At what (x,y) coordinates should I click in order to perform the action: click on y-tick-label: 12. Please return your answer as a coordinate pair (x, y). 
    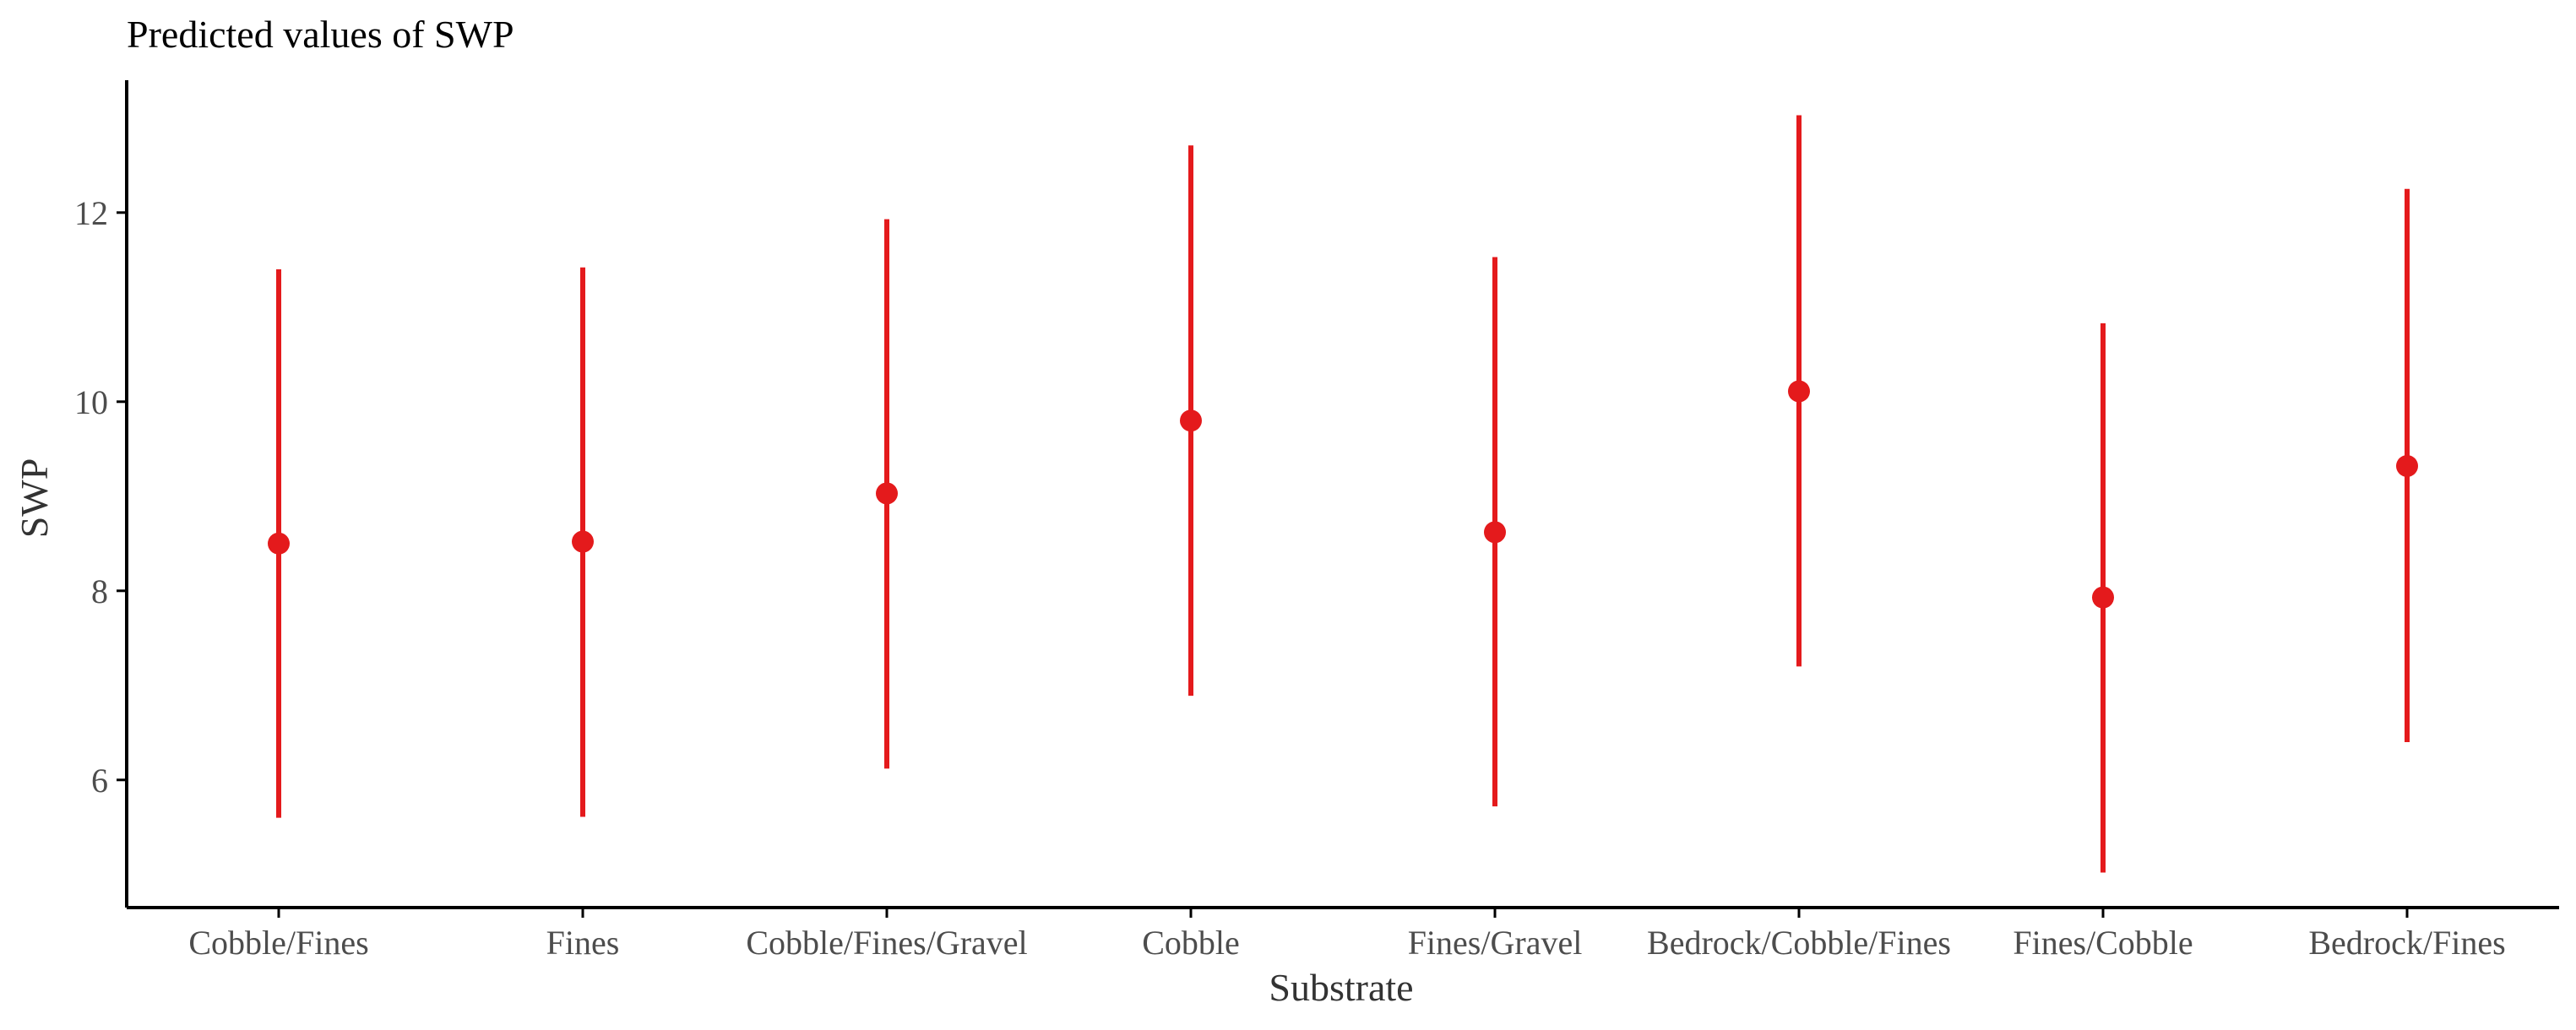
    Looking at the image, I should click on (91, 213).